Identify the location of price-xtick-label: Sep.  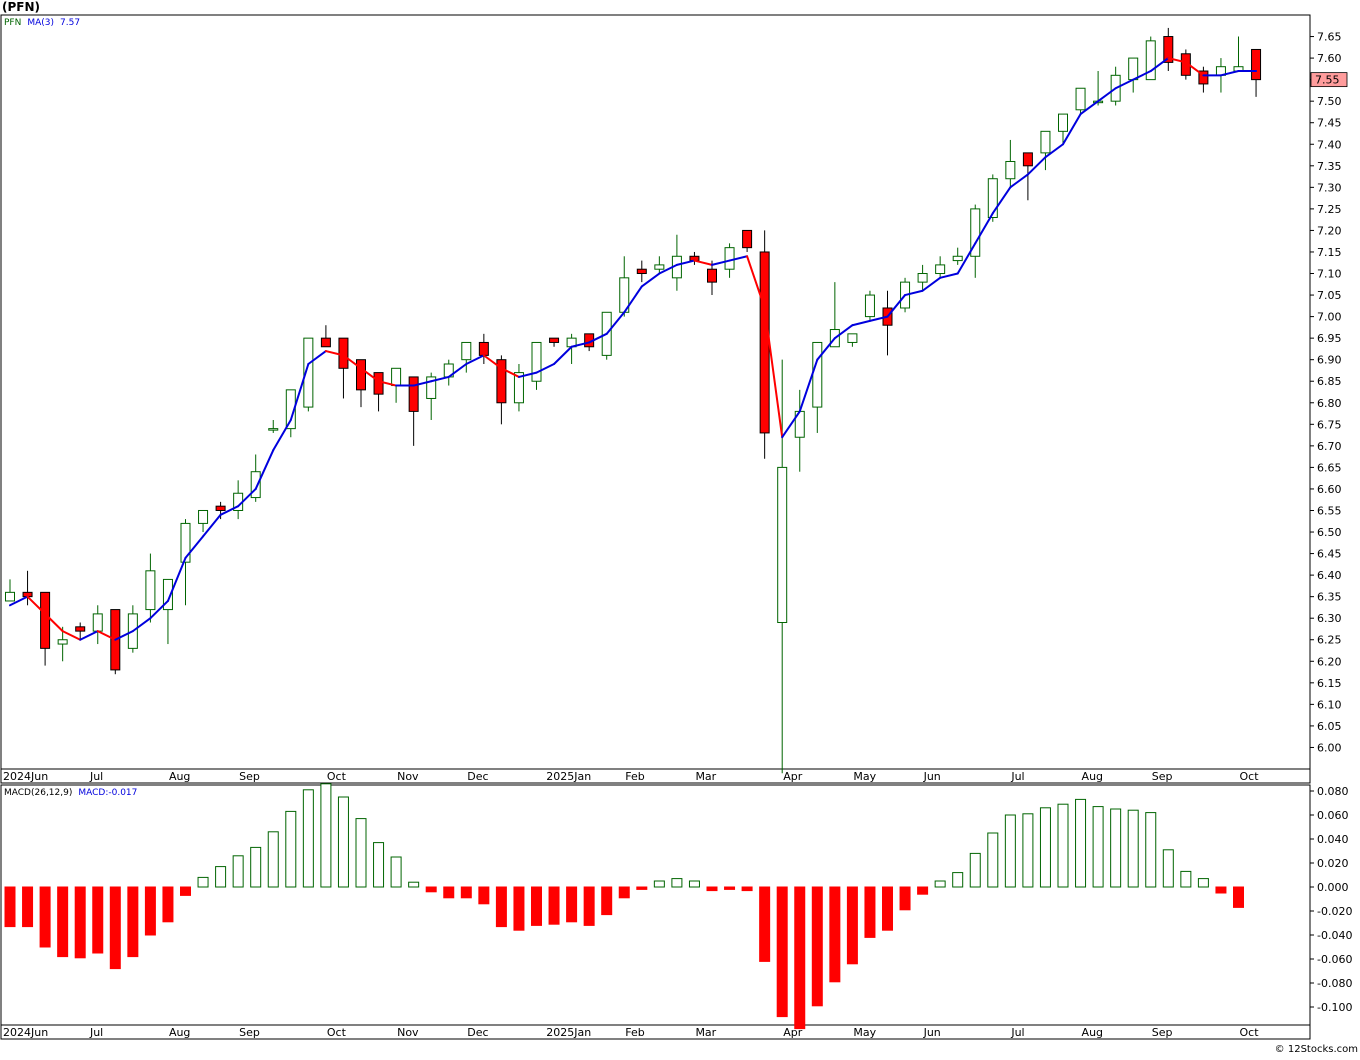
(249, 776).